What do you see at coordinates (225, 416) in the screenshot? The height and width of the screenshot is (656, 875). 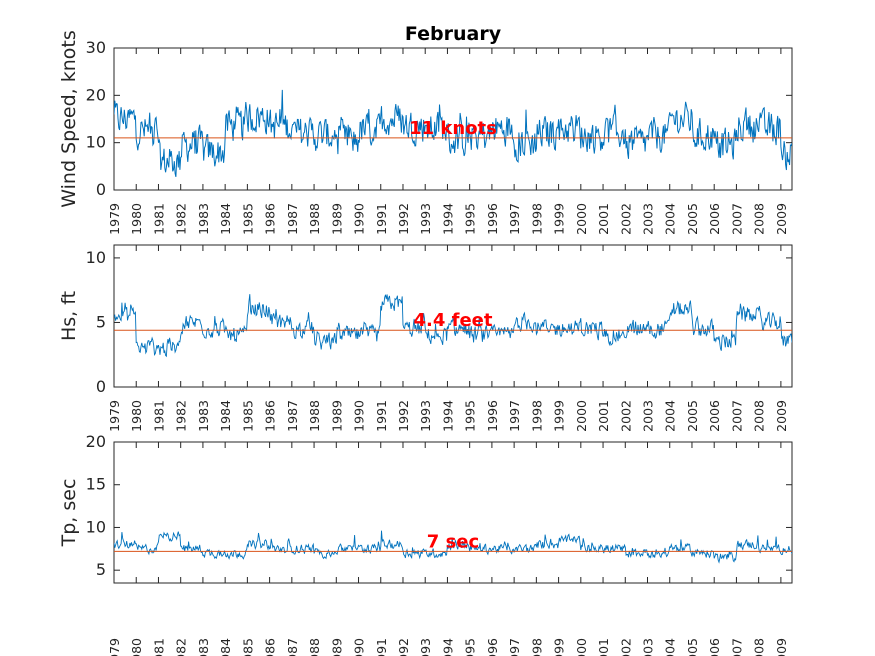 I see `x-tick-label: 1984` at bounding box center [225, 416].